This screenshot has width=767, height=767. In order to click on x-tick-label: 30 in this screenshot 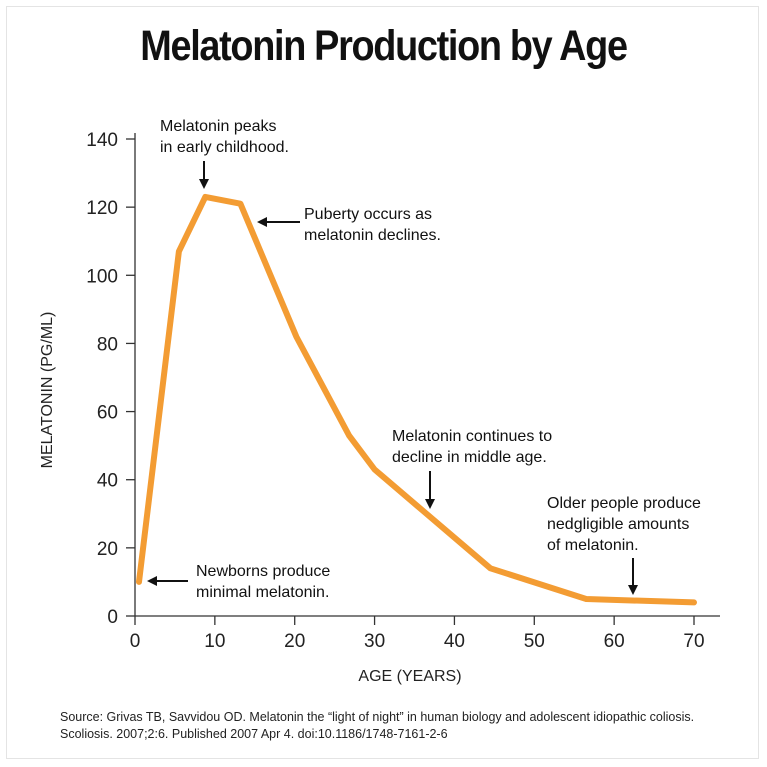, I will do `click(374, 641)`.